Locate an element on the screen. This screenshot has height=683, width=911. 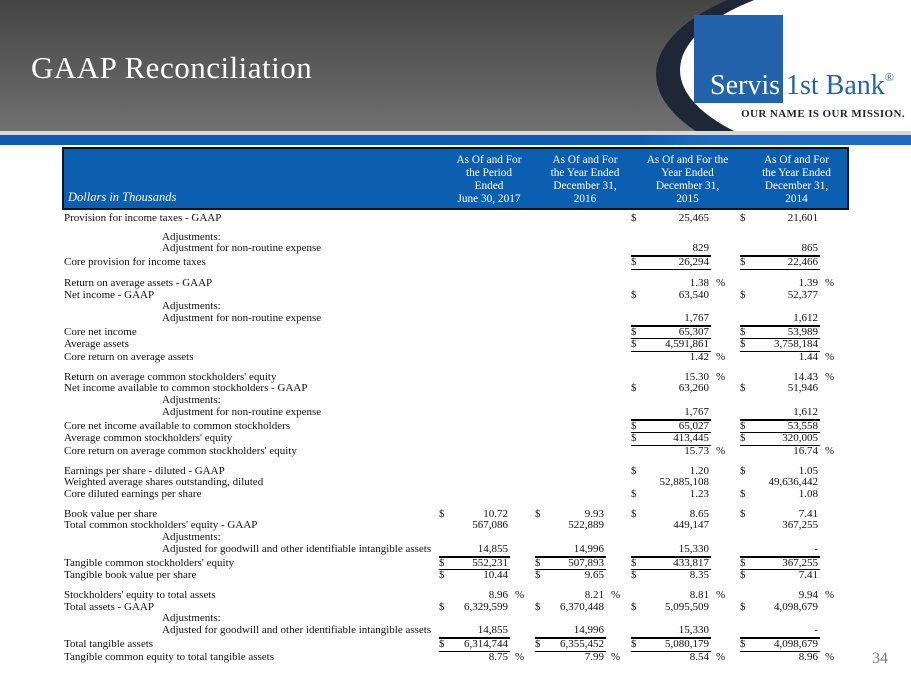
value-cell-group: 14,996 is located at coordinates (583, 631).